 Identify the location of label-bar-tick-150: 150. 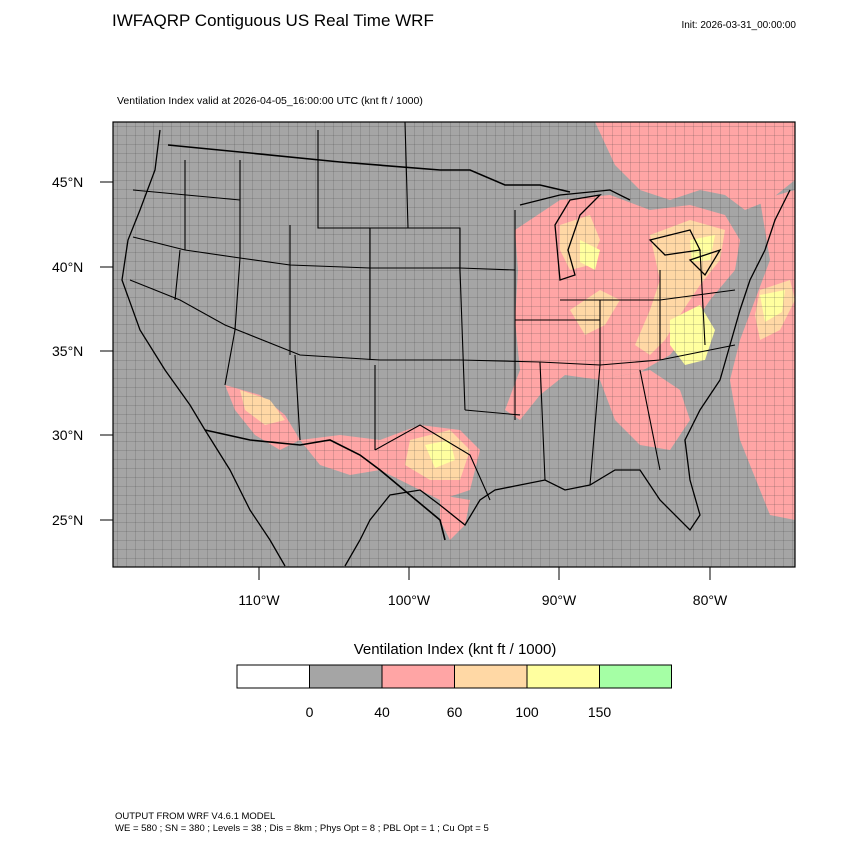
(599, 712).